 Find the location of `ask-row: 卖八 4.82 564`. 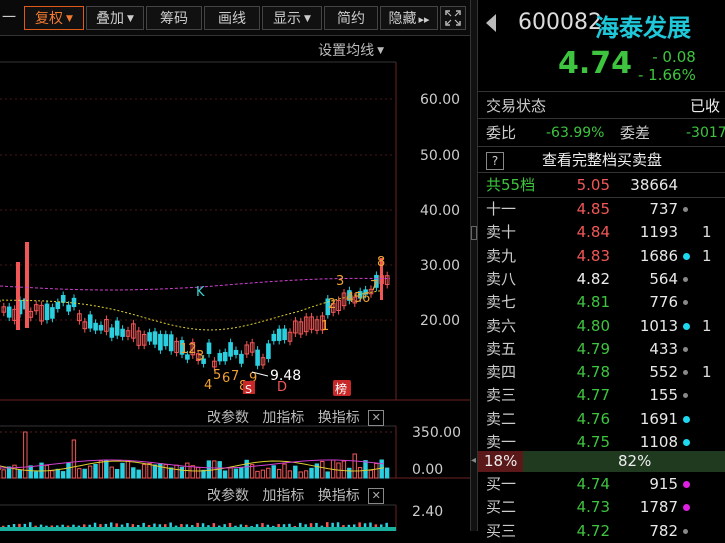

ask-row: 卖八 4.82 564 is located at coordinates (601, 279).